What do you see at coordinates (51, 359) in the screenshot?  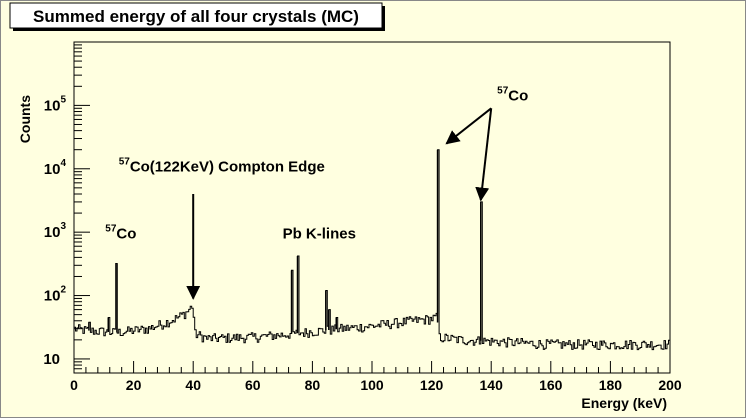 I see `y-tick-label: 10` at bounding box center [51, 359].